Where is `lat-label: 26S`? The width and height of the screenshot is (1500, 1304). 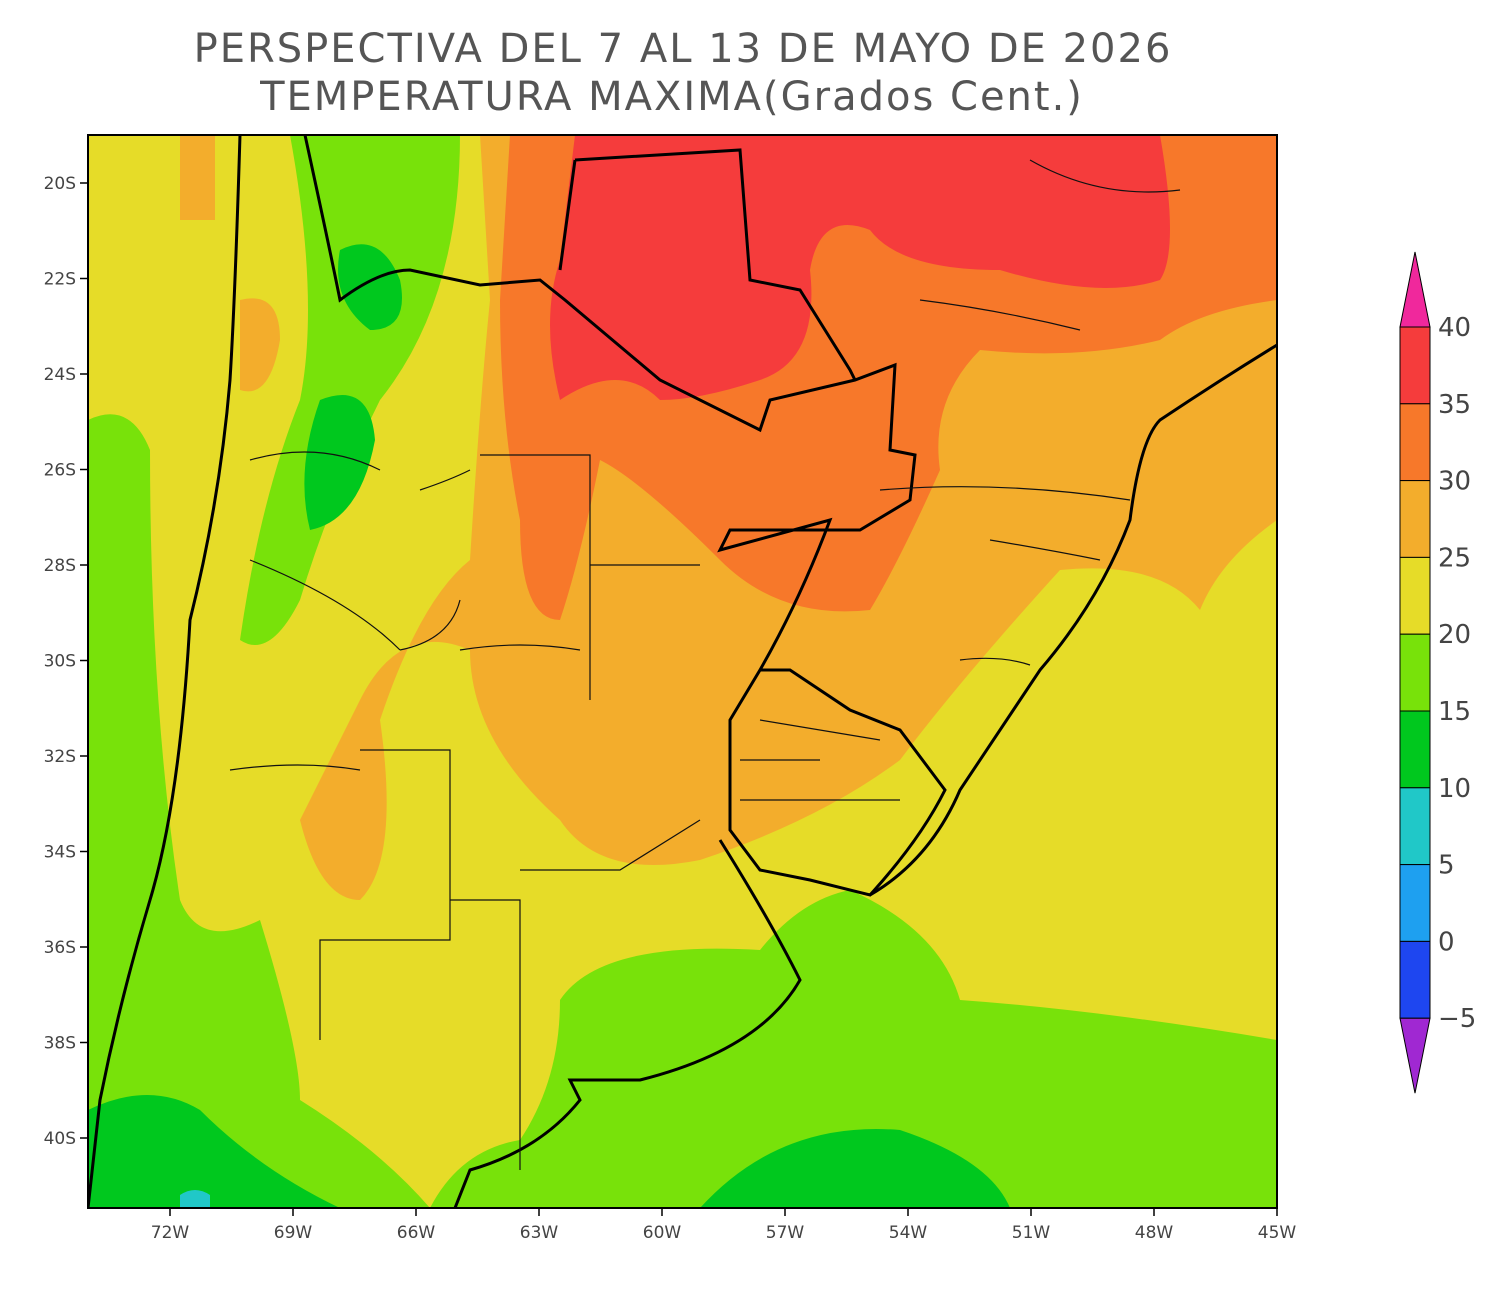 lat-label: 26S is located at coordinates (60, 471).